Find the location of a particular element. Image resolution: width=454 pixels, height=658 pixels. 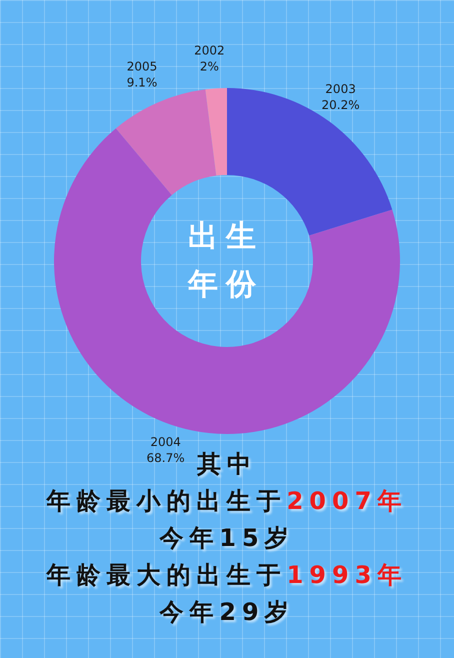

slice-label: 2005 is located at coordinates (142, 67).